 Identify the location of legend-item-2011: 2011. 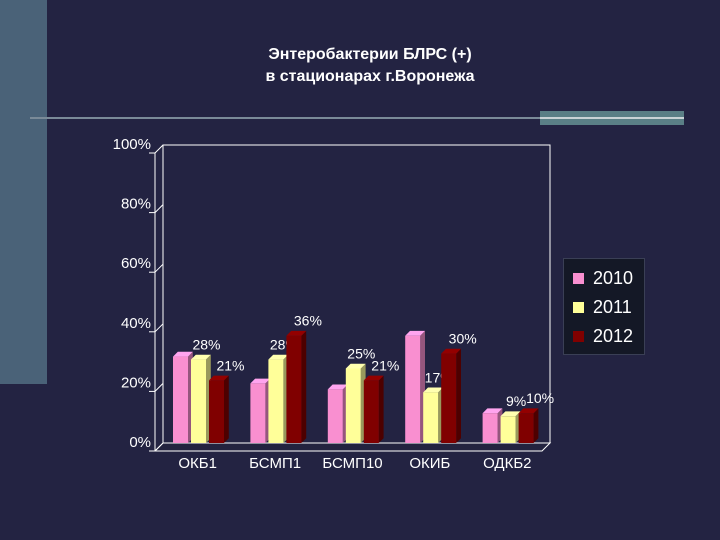
(602, 307).